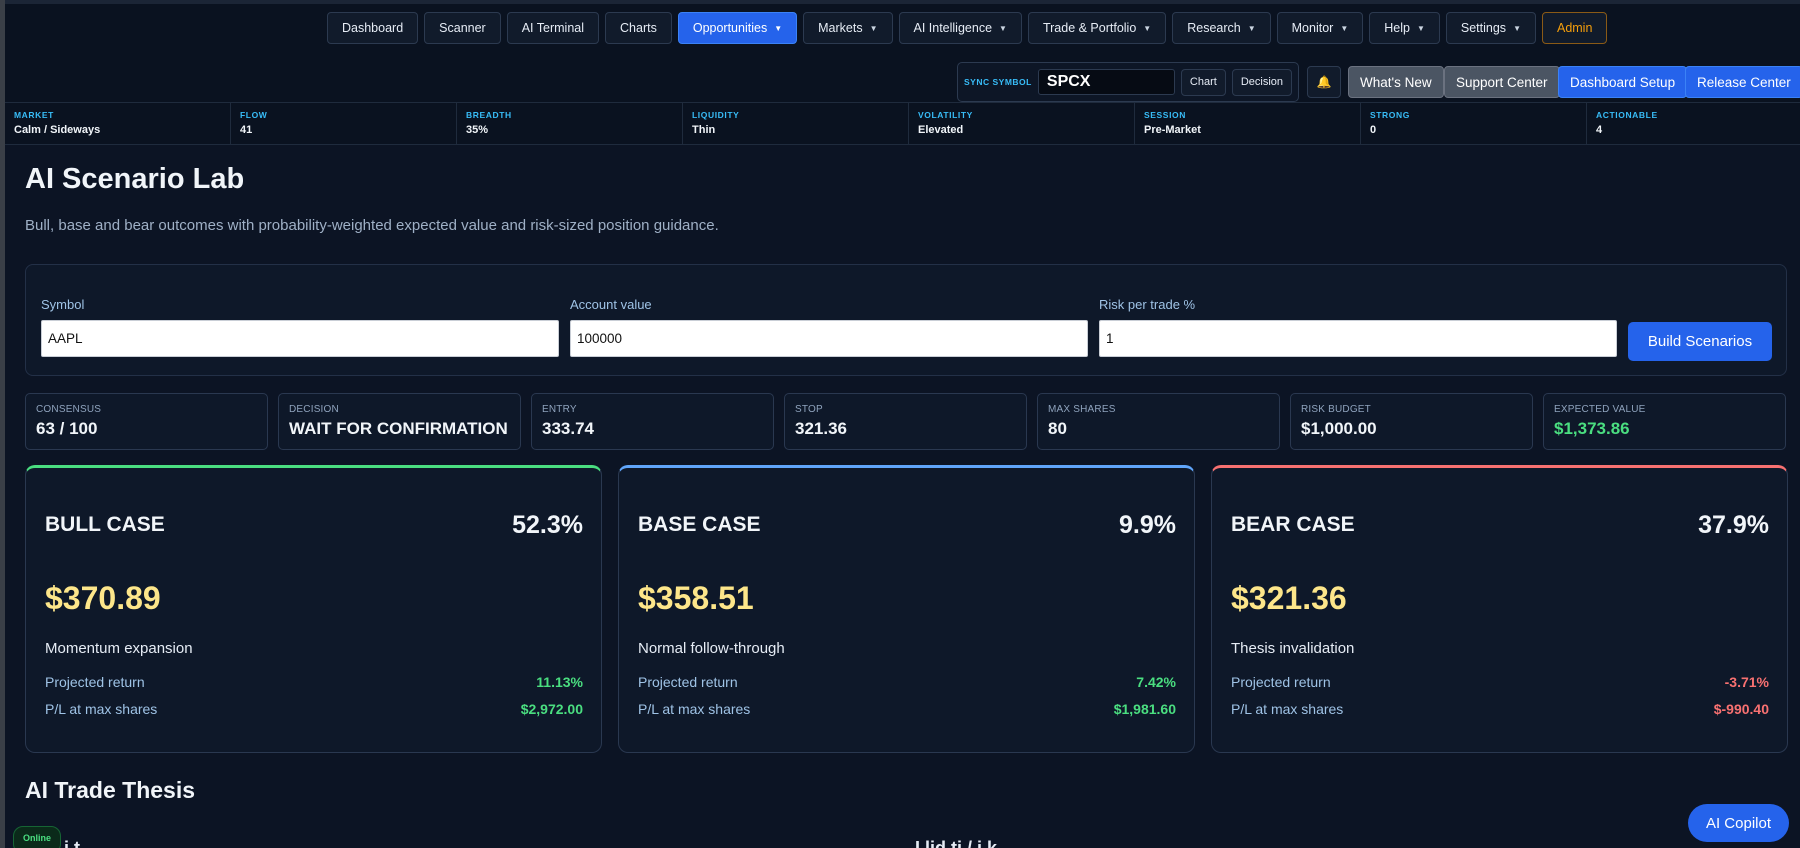 The height and width of the screenshot is (848, 1800). I want to click on thesis-column-heading-left: t t i t, so click(61, 843).